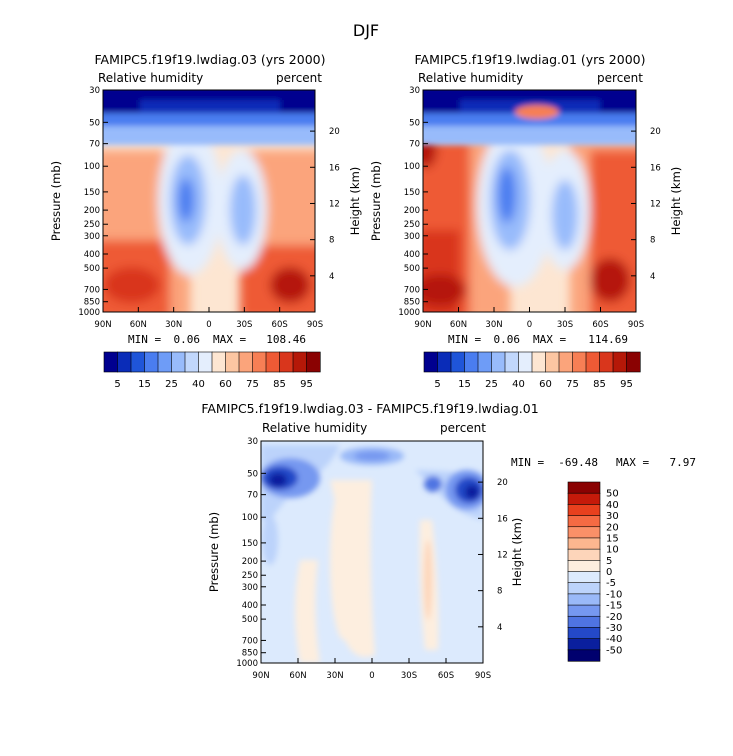  I want to click on panel-2-y2-ticks: 20 16 12 8 4, so click(646, 204).